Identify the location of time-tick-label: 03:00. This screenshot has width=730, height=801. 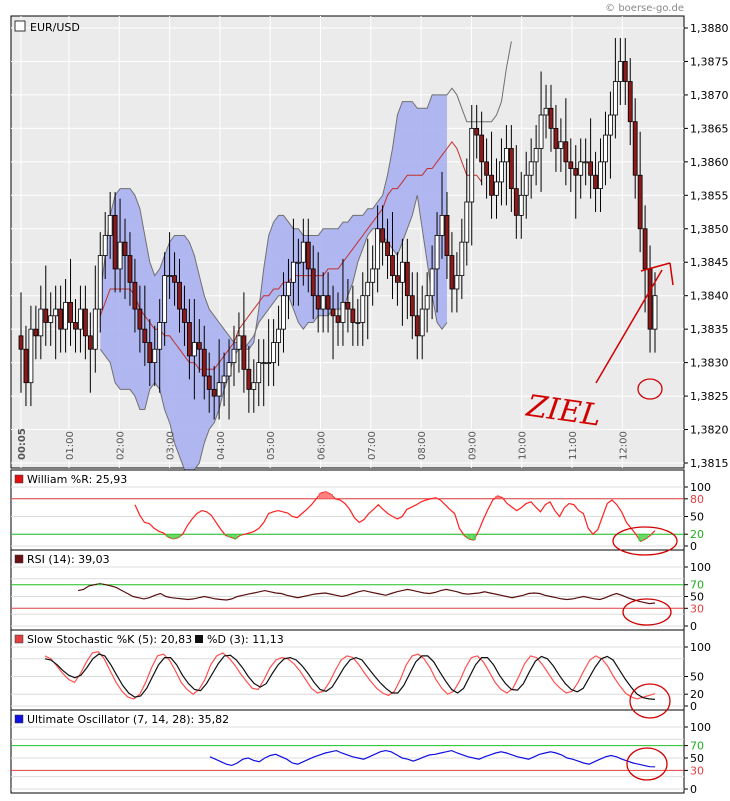
(171, 445).